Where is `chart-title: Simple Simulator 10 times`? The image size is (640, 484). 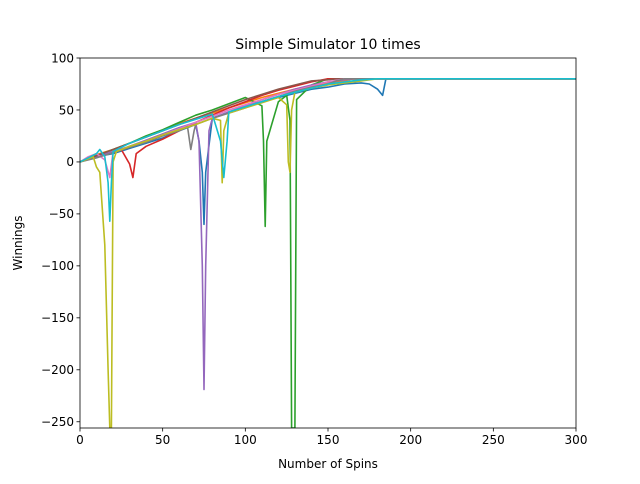 chart-title: Simple Simulator 10 times is located at coordinates (327, 45).